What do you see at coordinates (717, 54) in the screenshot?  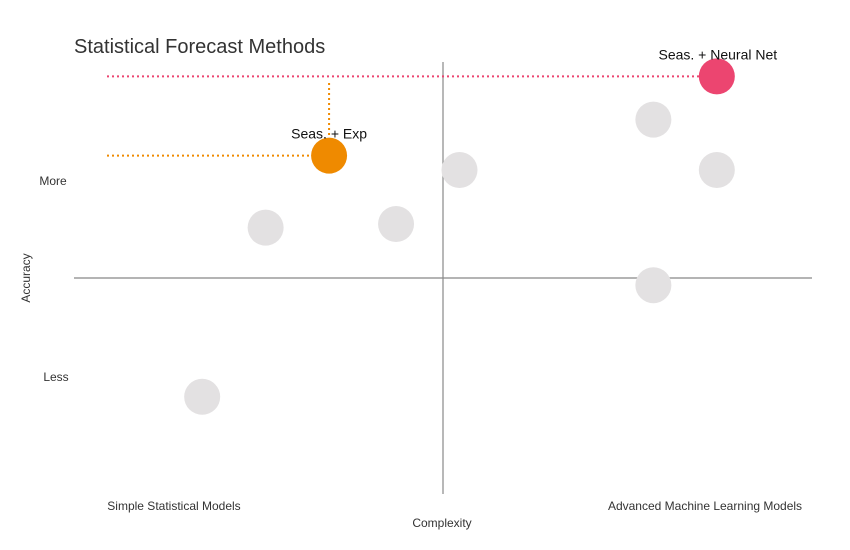 I see `point-label-nn: Seas. + Neural Net` at bounding box center [717, 54].